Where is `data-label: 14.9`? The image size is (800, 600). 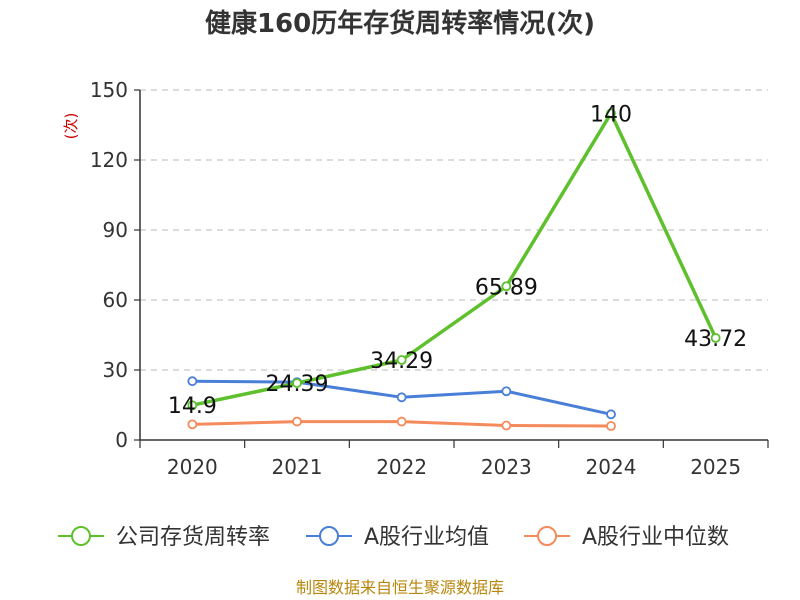 data-label: 14.9 is located at coordinates (192, 406).